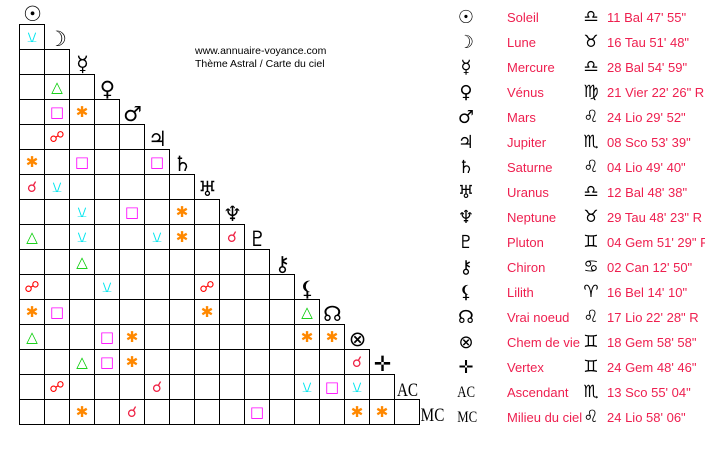 The width and height of the screenshot is (705, 450). I want to click on chart-subtitle: Thème Astral / Carte du ciel, so click(260, 64).